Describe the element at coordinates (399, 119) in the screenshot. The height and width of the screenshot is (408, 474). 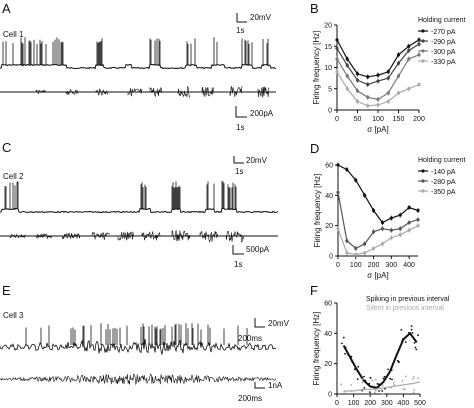
I see `x-tick-label: 150` at that location.